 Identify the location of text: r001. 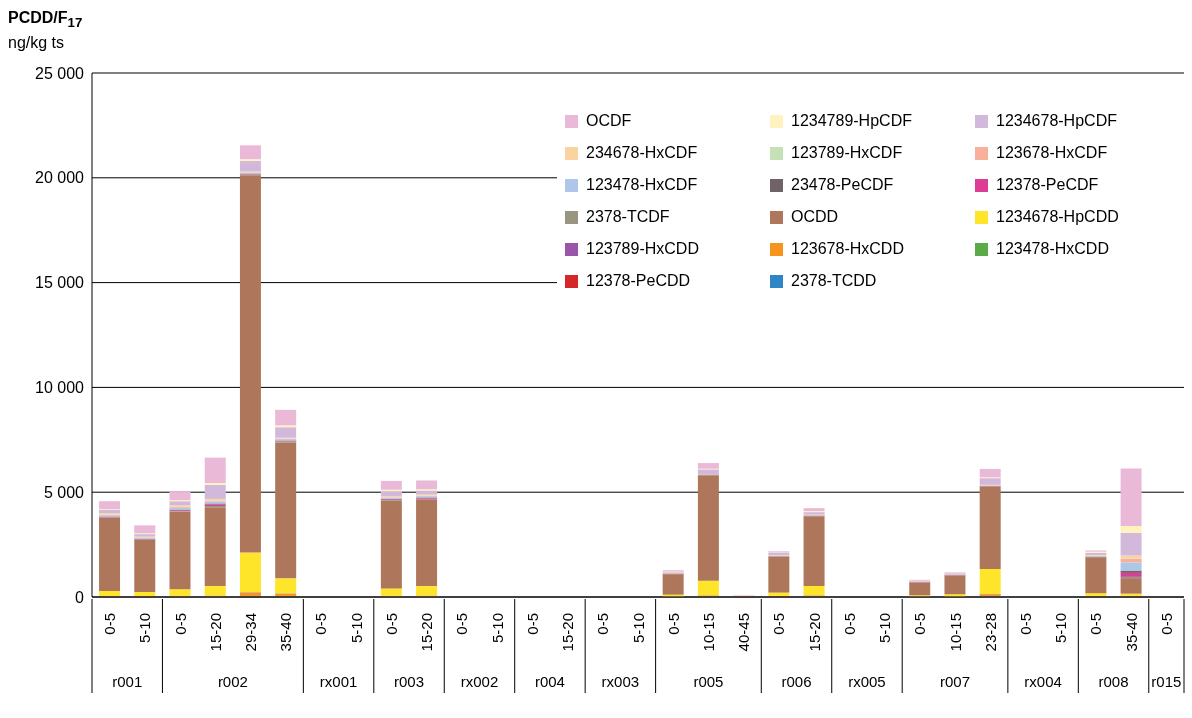
(127, 682).